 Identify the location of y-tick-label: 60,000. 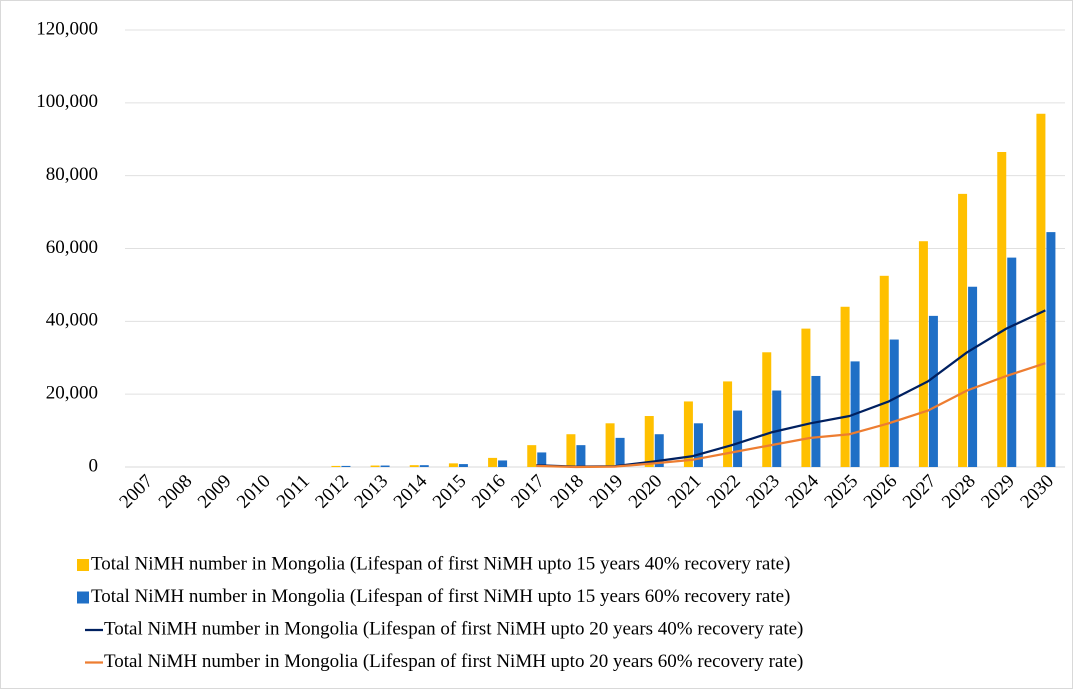
(72, 247).